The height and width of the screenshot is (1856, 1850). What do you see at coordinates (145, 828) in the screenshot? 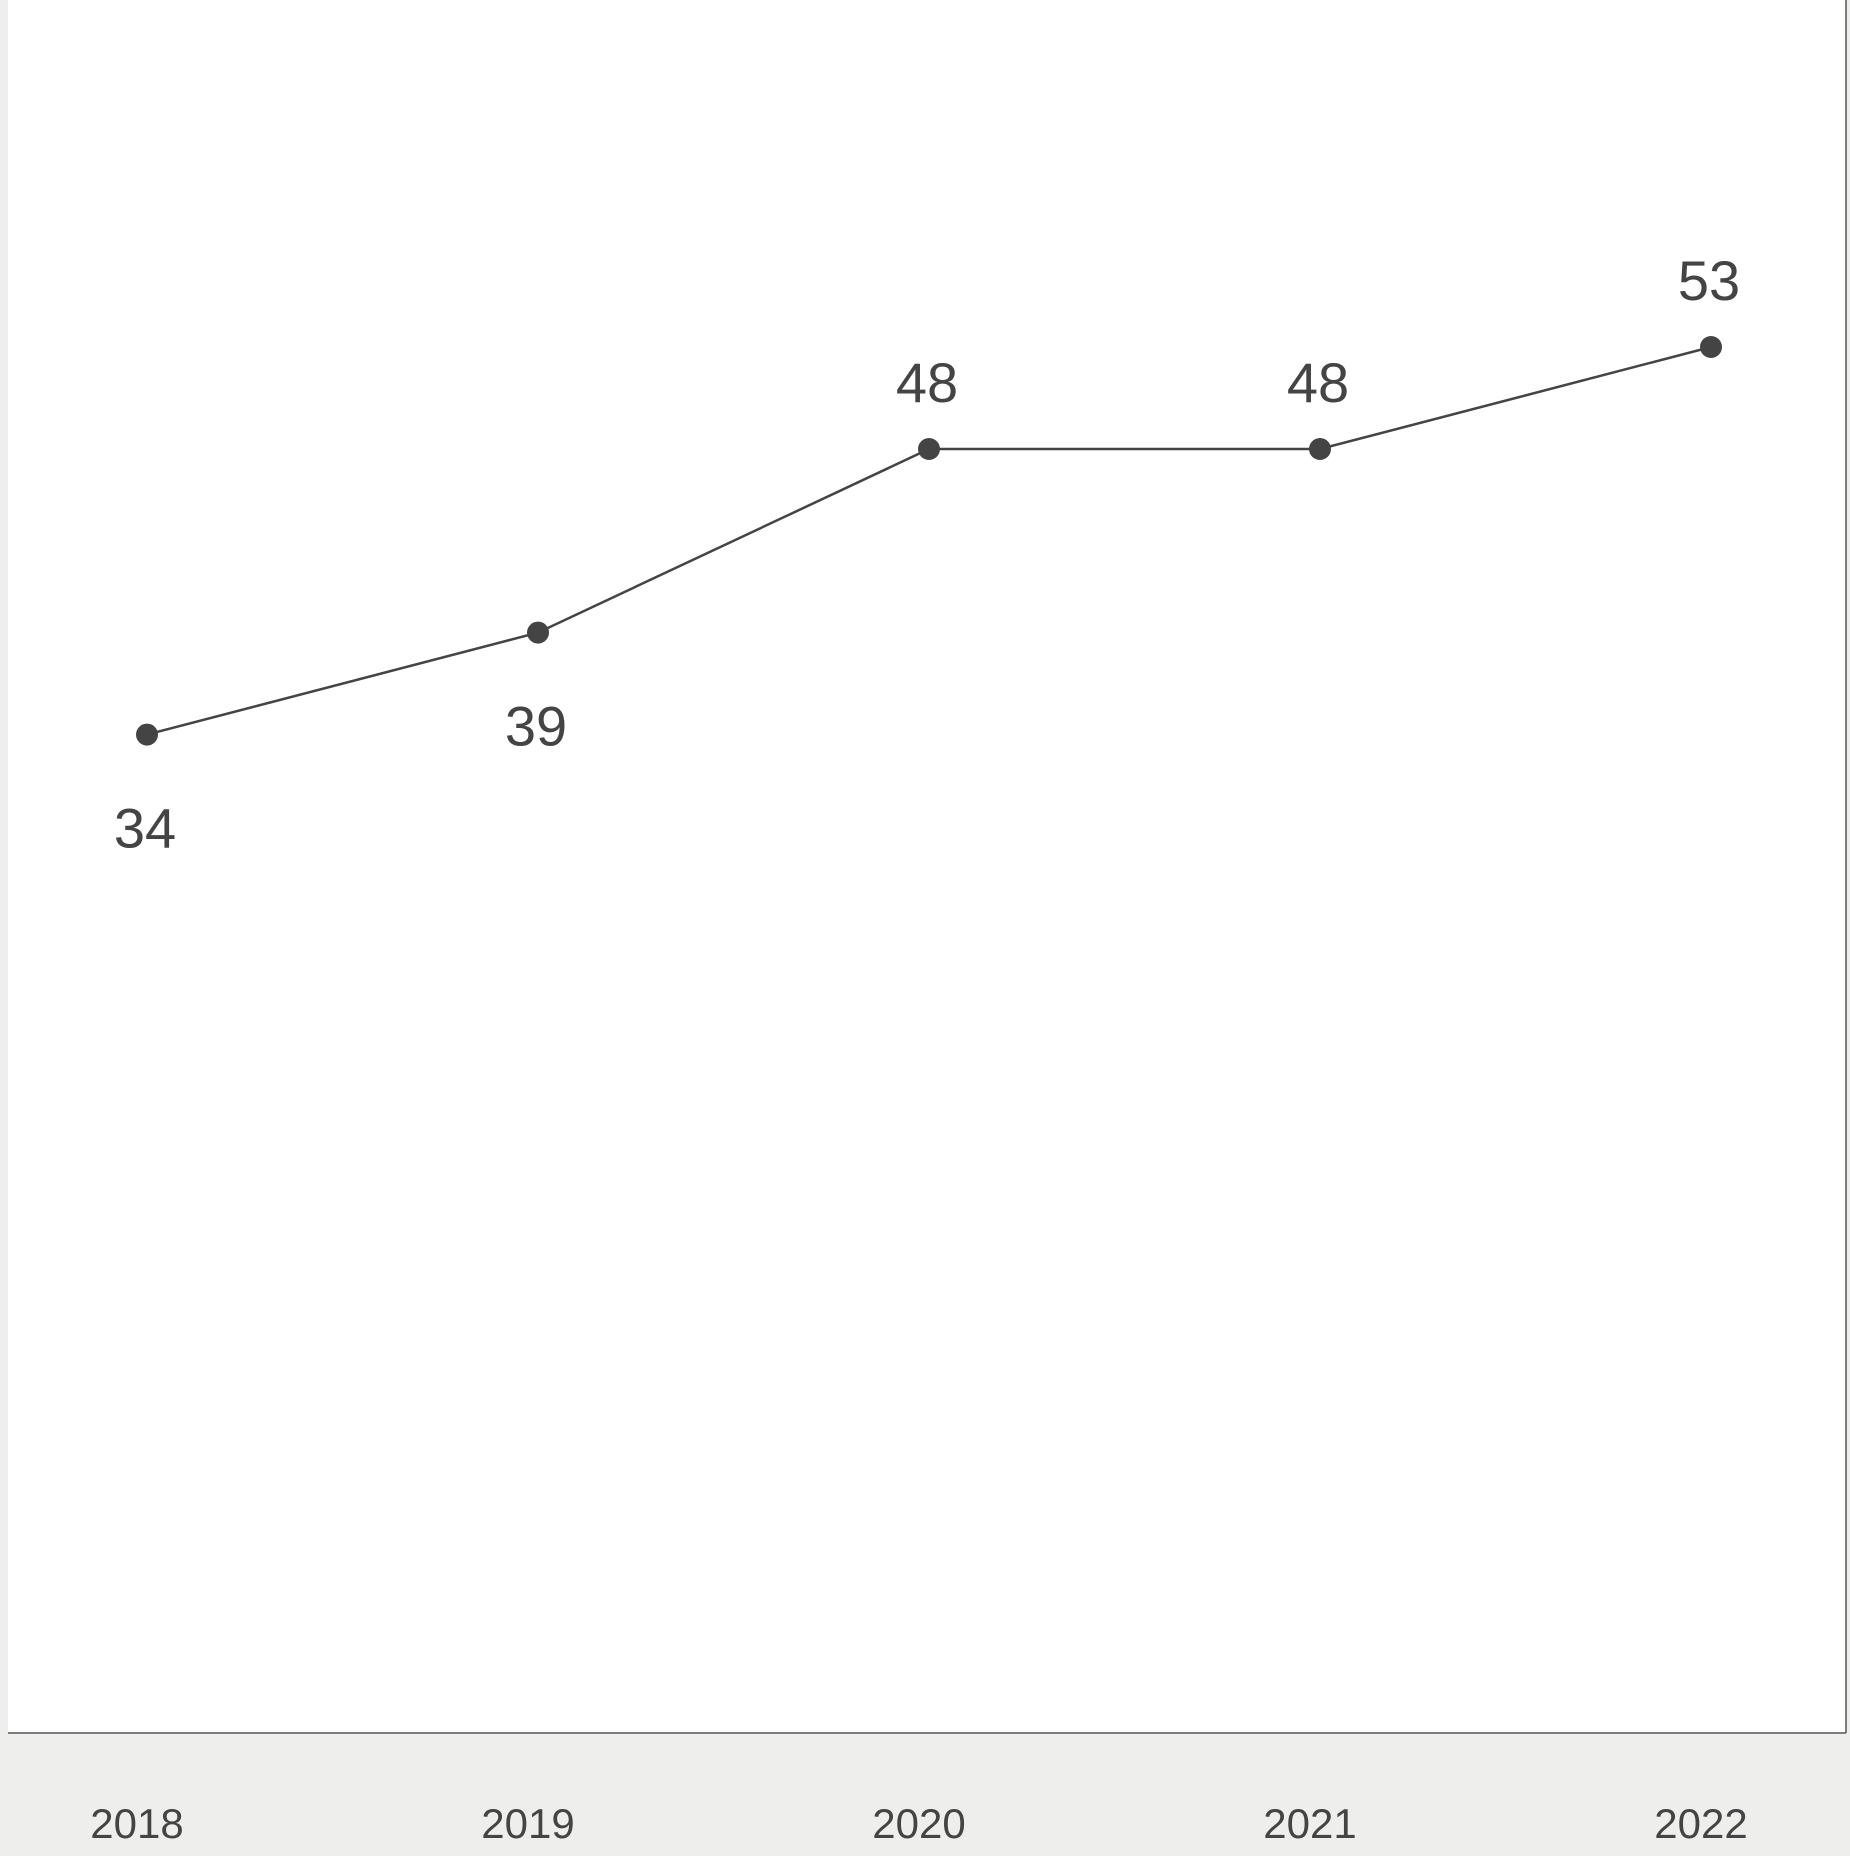
I see `data-label-2018: 34` at bounding box center [145, 828].